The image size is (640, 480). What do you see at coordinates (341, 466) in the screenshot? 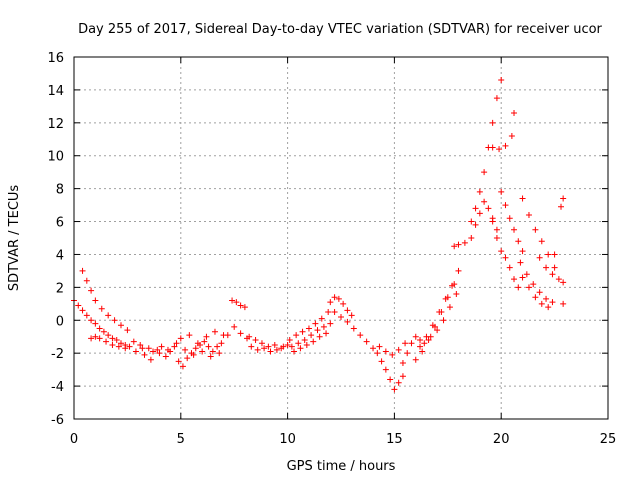
I see `x-axis-label: GPS time / hours` at bounding box center [341, 466].